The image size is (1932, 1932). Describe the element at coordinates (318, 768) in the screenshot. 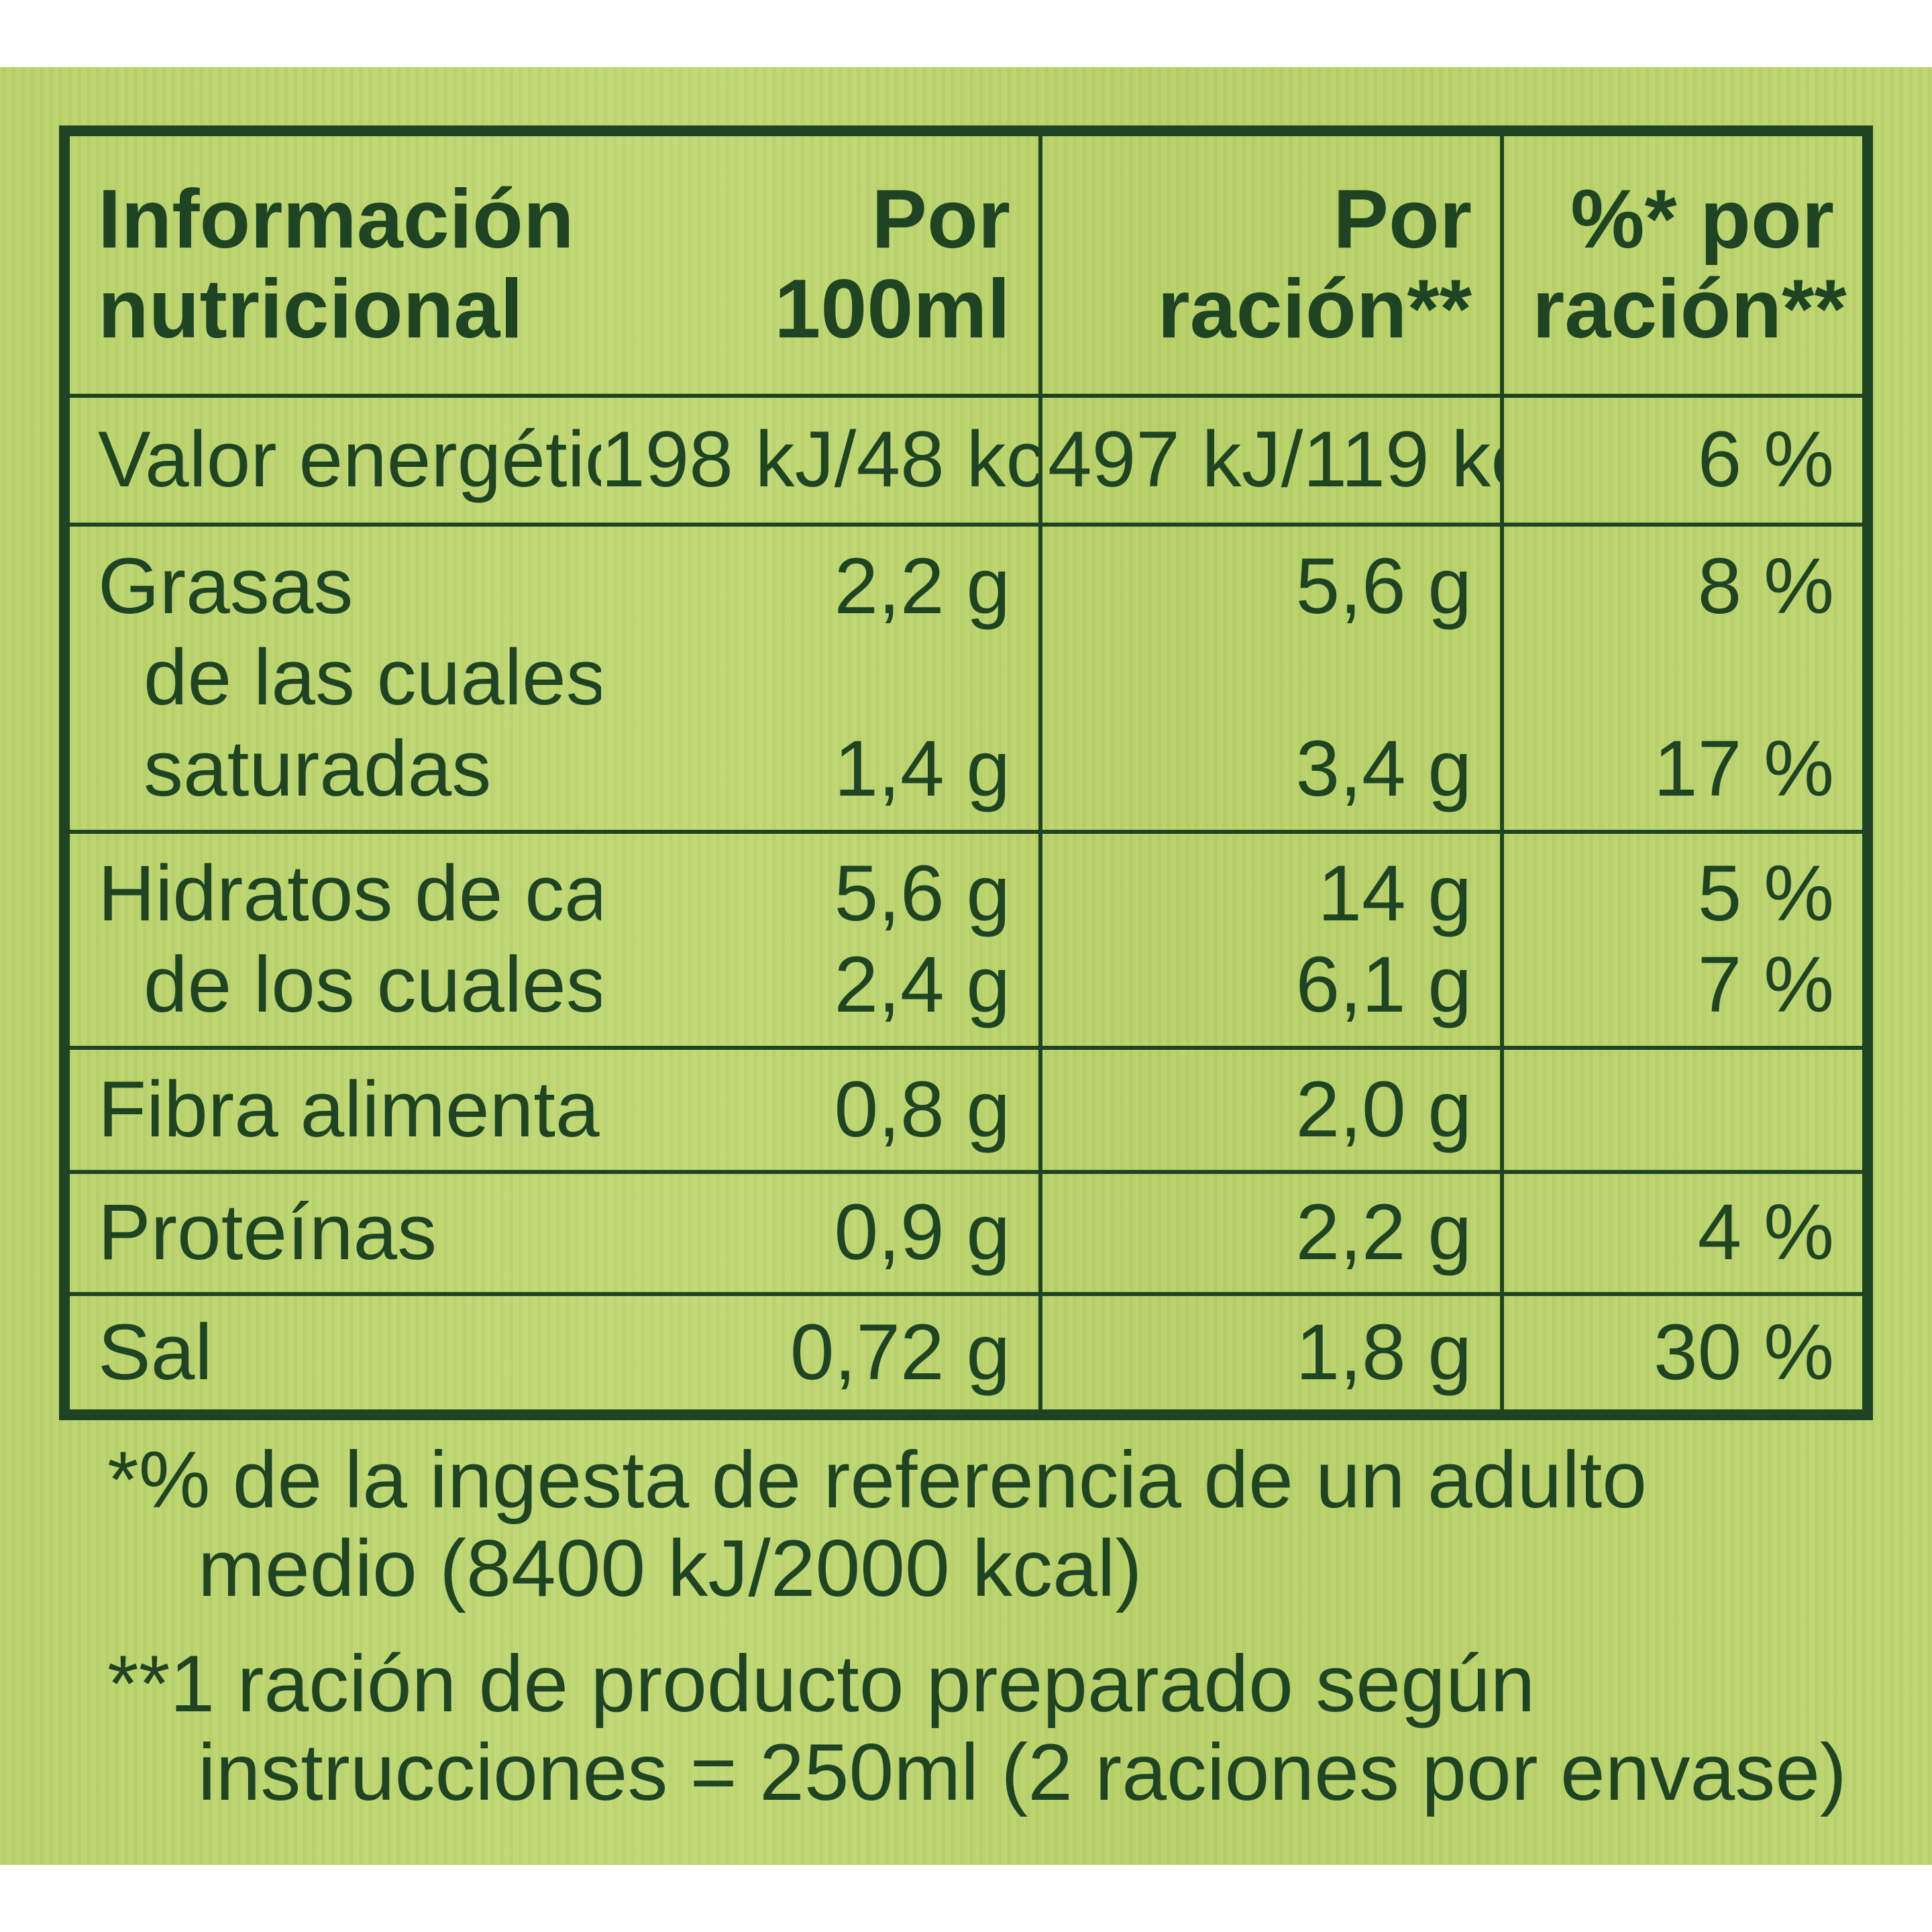

I see `saturated-label-line2: saturadas` at that location.